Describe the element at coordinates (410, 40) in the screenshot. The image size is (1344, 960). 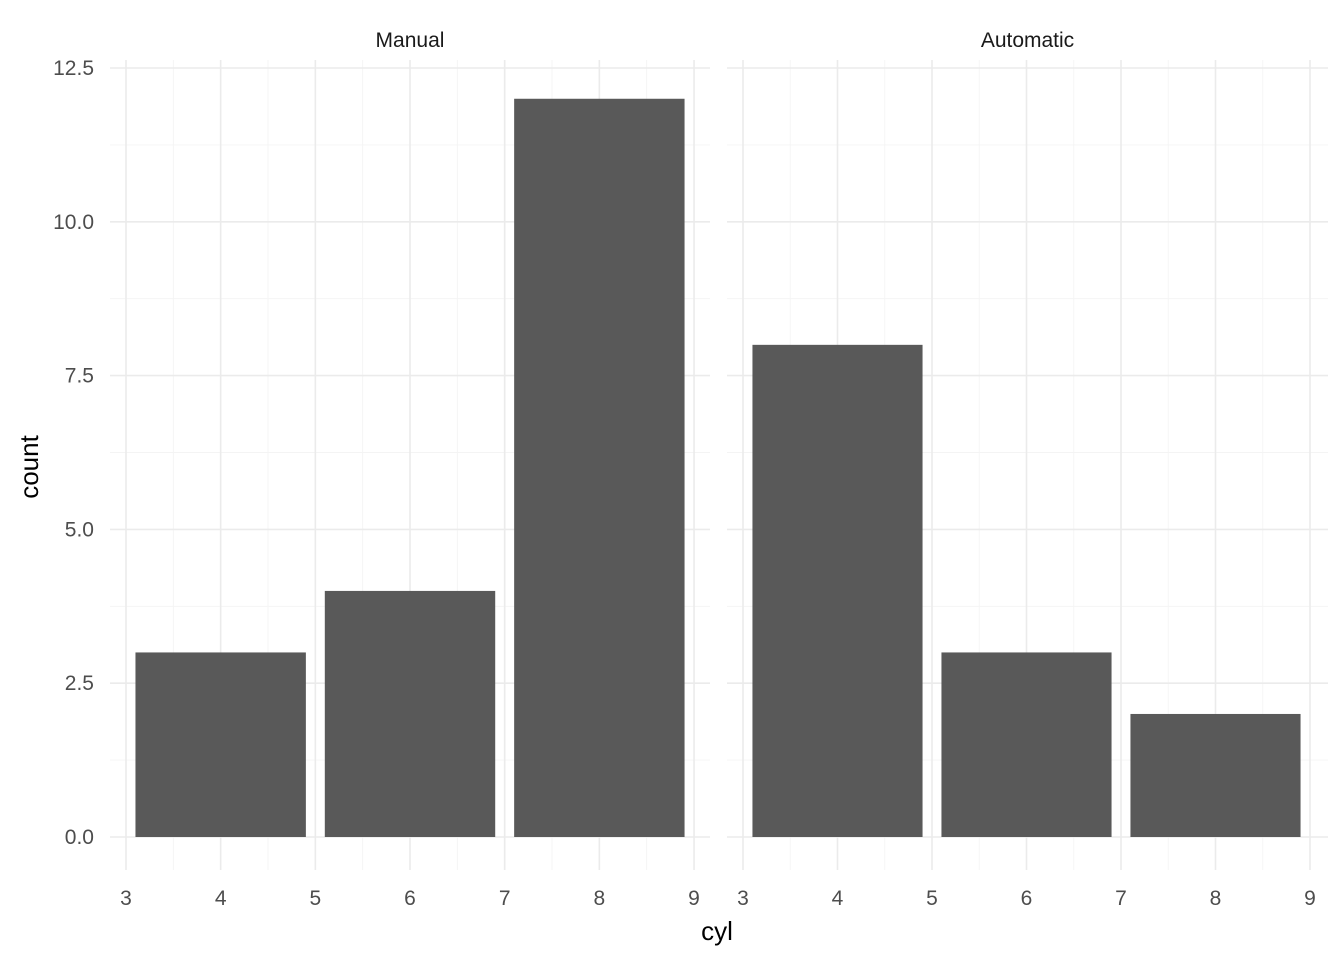
I see `facet-strip-label: Manual` at that location.